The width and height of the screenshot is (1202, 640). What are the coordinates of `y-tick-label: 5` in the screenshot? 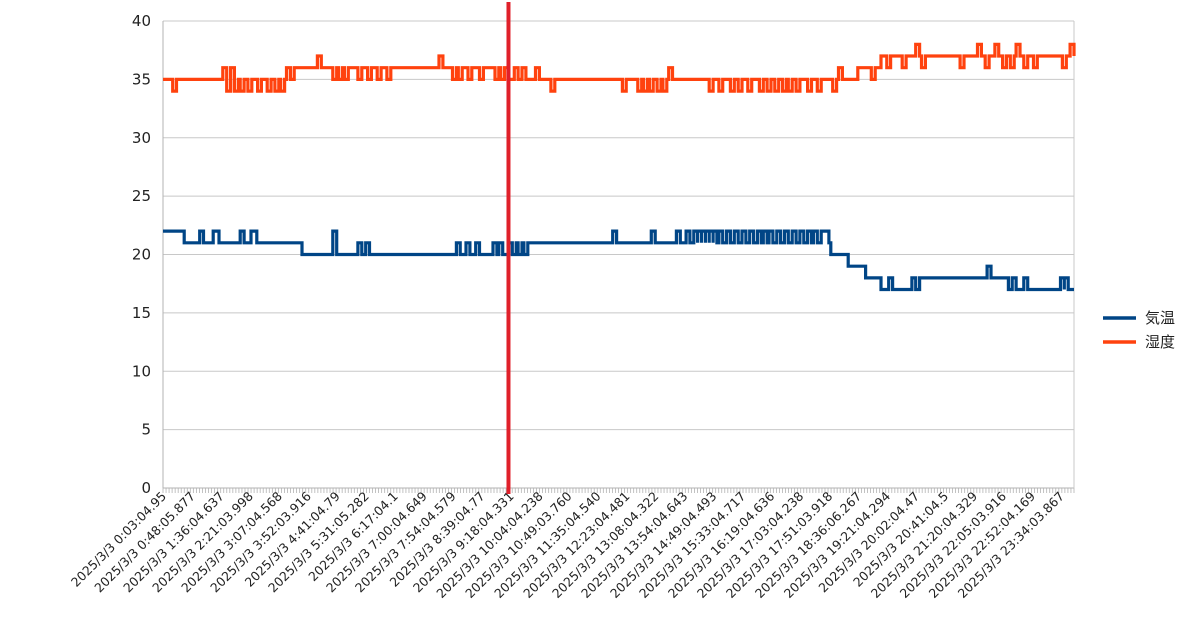 It's located at (146, 430).